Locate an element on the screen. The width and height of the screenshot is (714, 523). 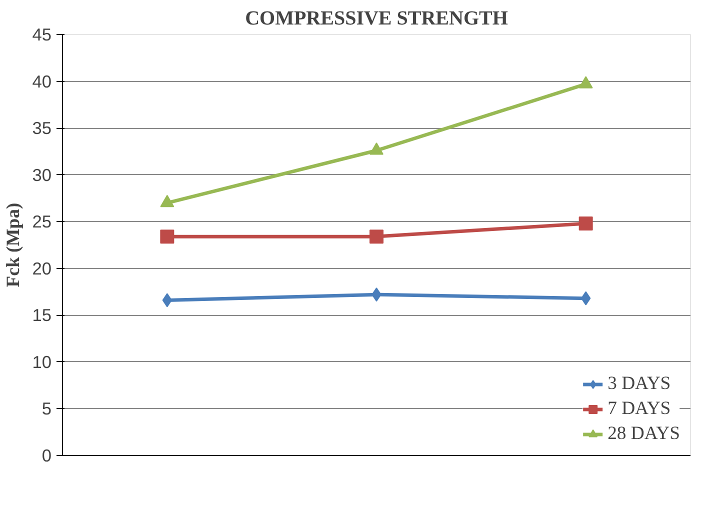
y-tick-label: 40 is located at coordinates (42, 81).